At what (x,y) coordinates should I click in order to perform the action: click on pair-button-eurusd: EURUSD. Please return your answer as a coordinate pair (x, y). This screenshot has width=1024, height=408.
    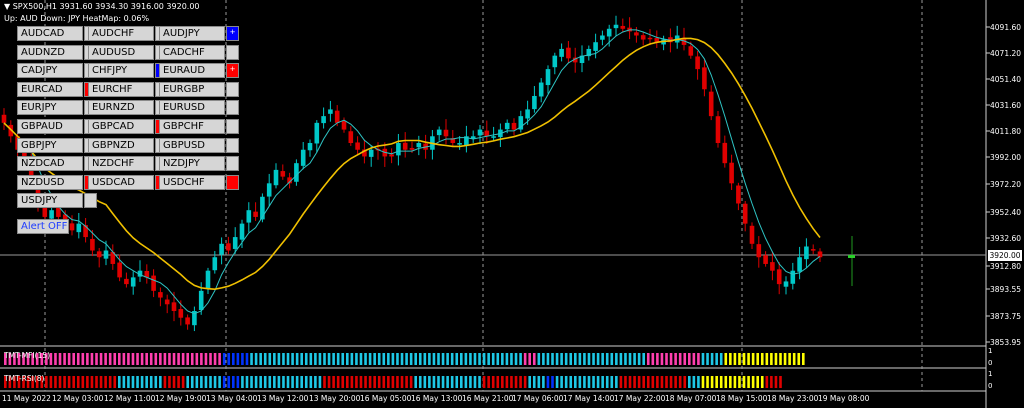
    Looking at the image, I should click on (192, 108).